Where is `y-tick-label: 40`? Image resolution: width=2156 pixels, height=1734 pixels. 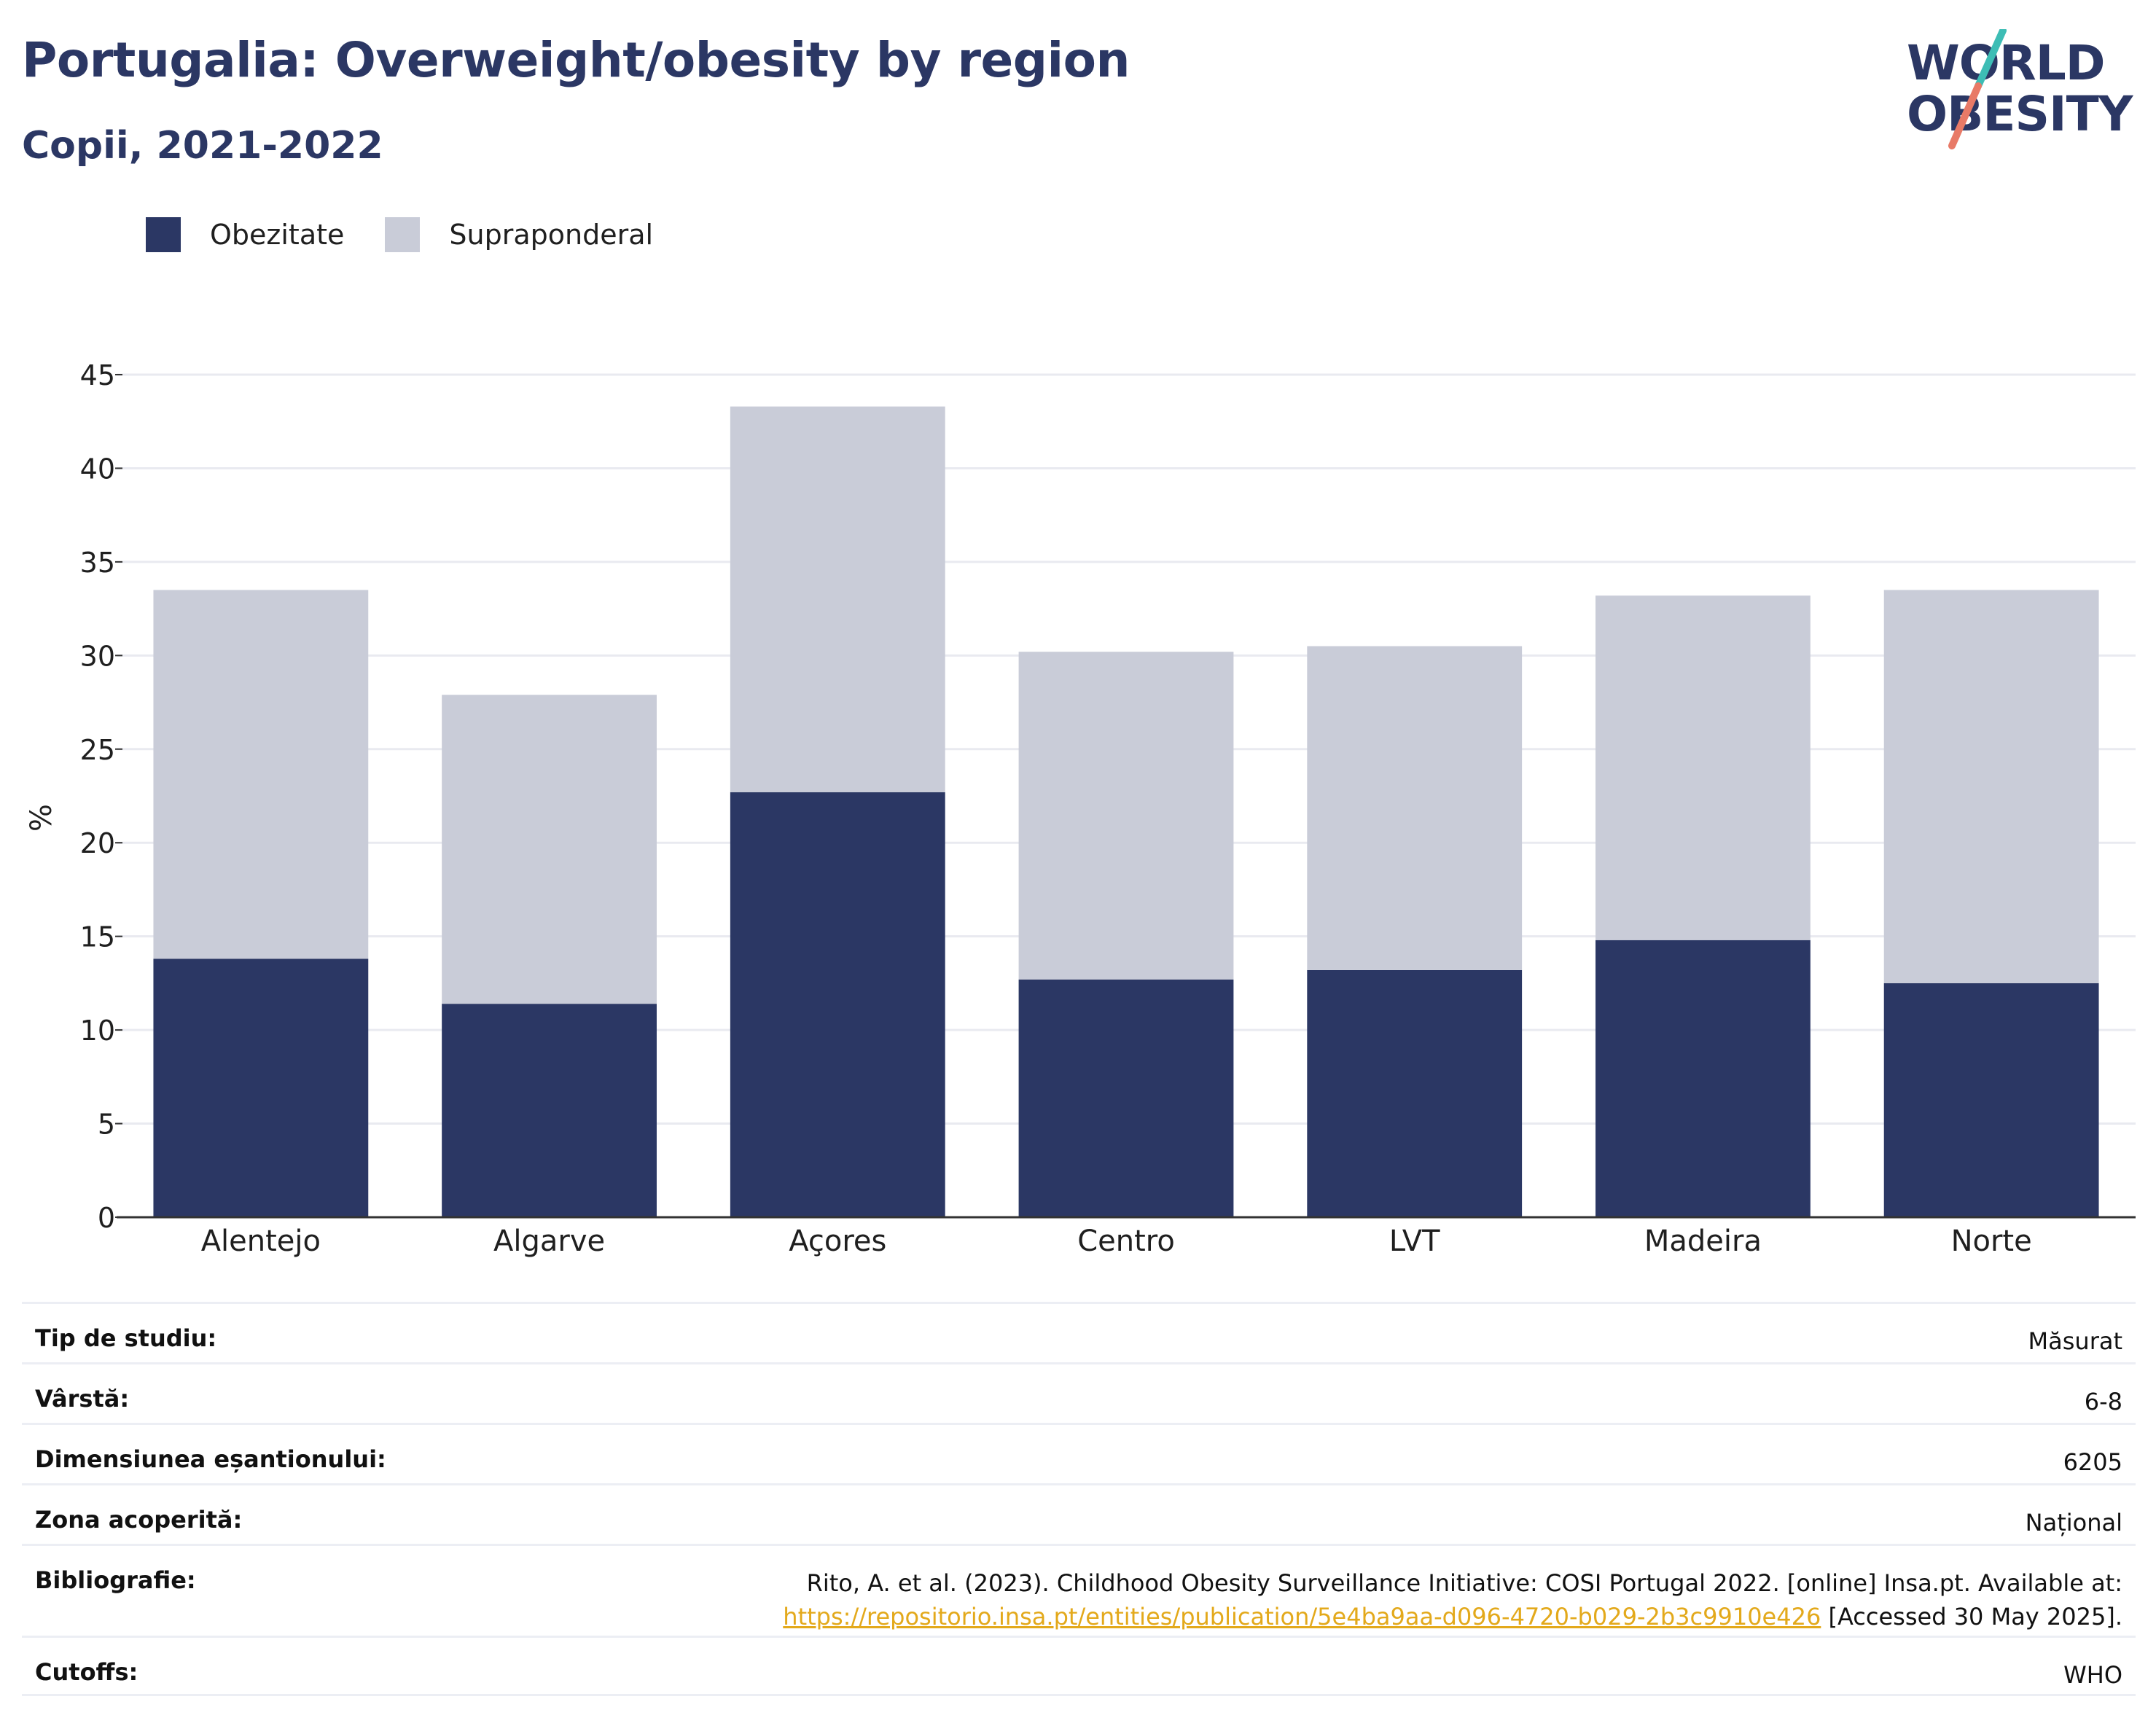
y-tick-label: 40 is located at coordinates (98, 469).